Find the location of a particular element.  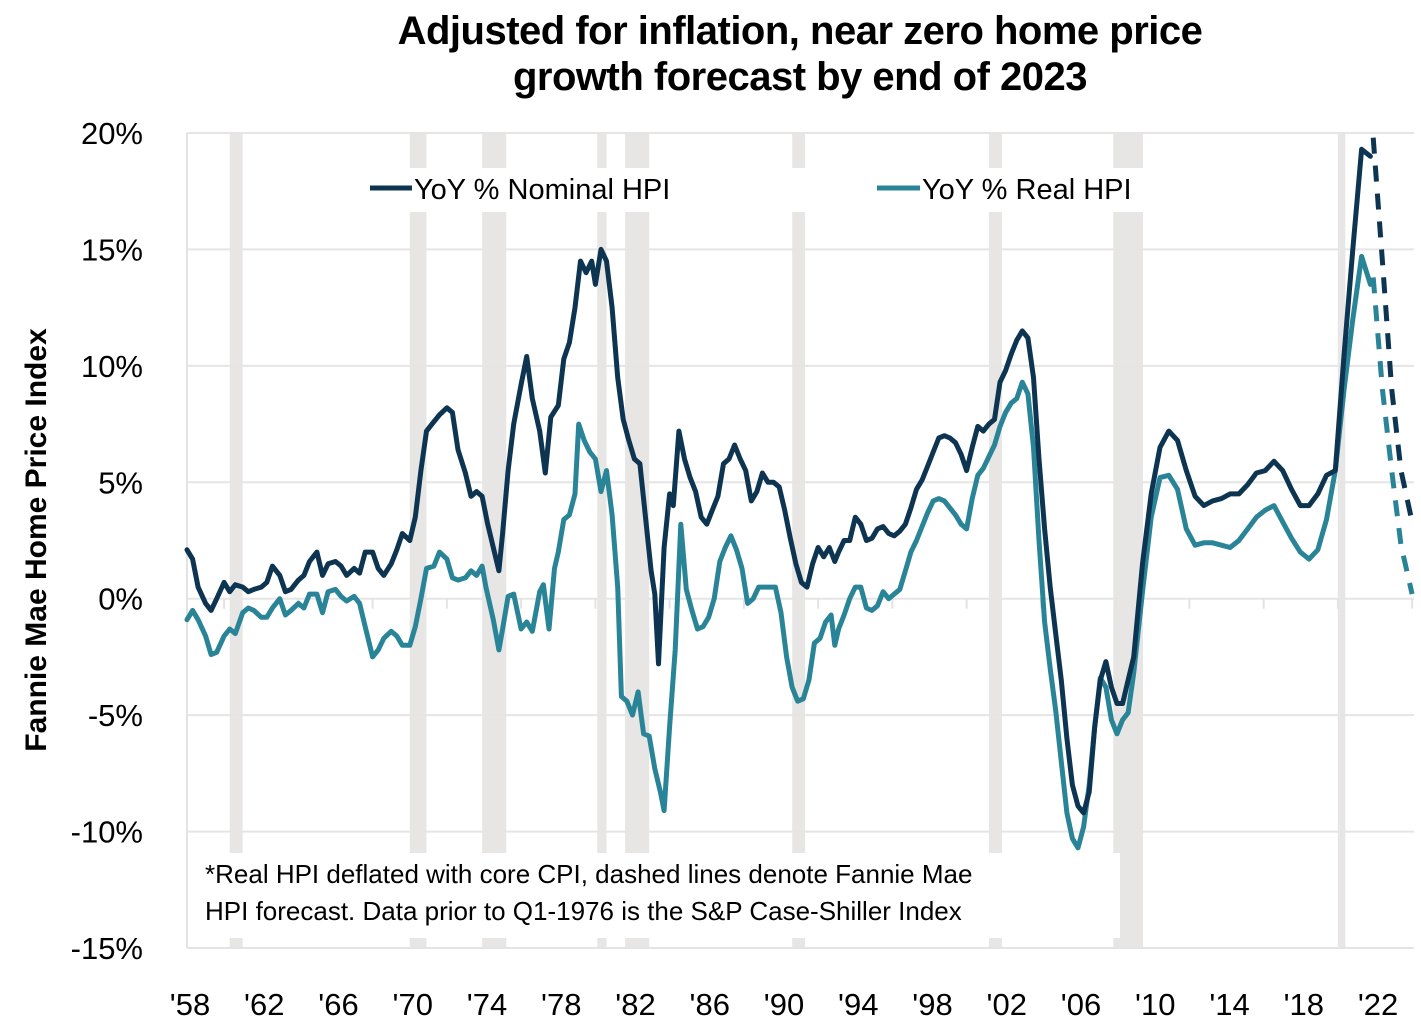

chart-title-line-2: growth forecast by end of 2023 is located at coordinates (800, 77).